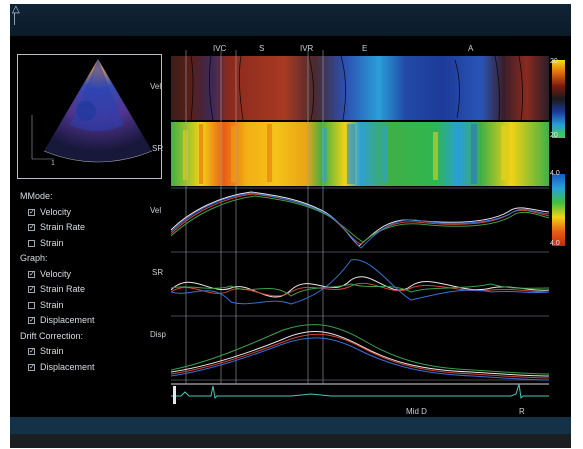 This screenshot has height=449, width=583. I want to click on strain-rate-colorbar-top-label: 4.0, so click(555, 173).